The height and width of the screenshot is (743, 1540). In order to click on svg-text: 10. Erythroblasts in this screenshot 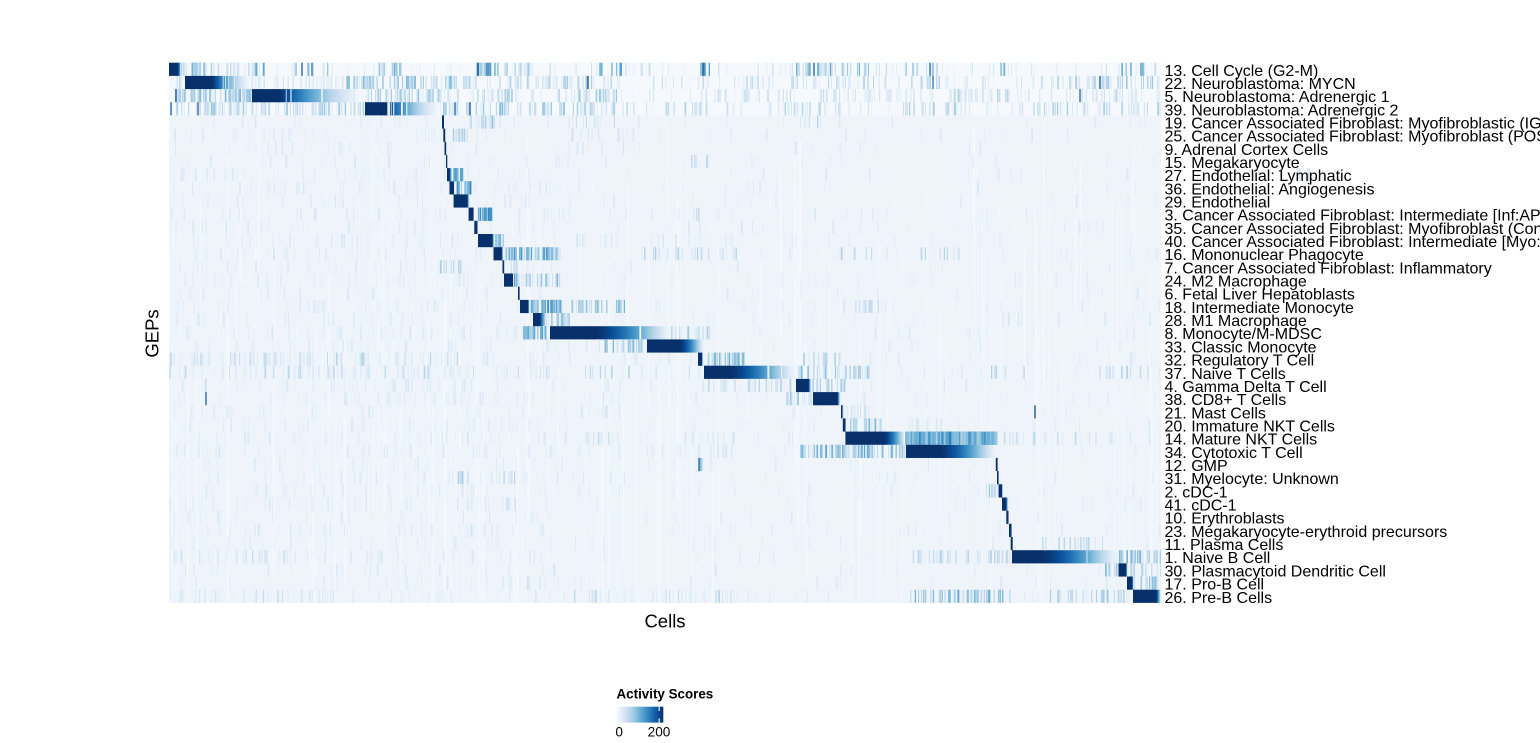, I will do `click(1225, 519)`.